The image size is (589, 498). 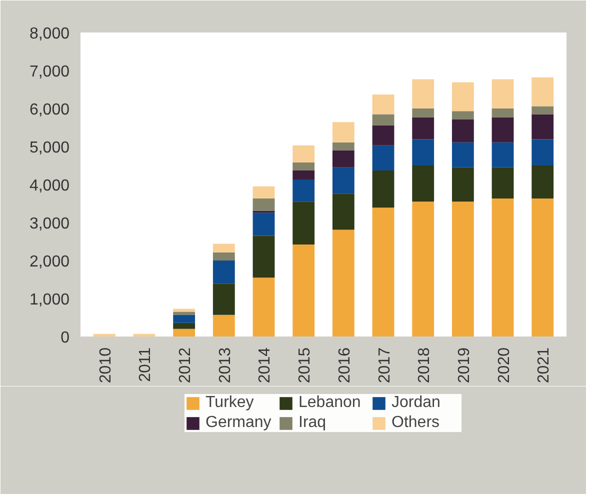 I want to click on legend-label: Iraq, so click(x=313, y=423).